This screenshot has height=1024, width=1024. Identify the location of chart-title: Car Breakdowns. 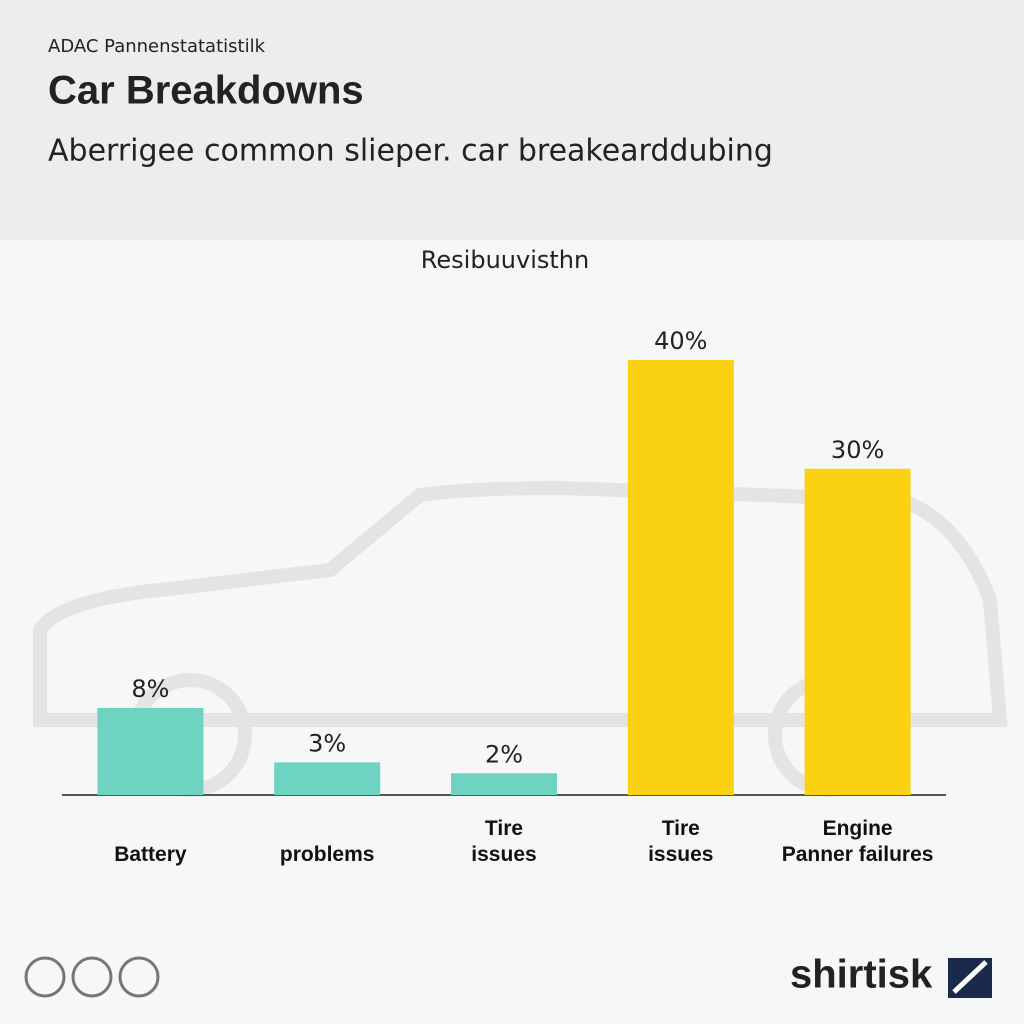
(206, 91).